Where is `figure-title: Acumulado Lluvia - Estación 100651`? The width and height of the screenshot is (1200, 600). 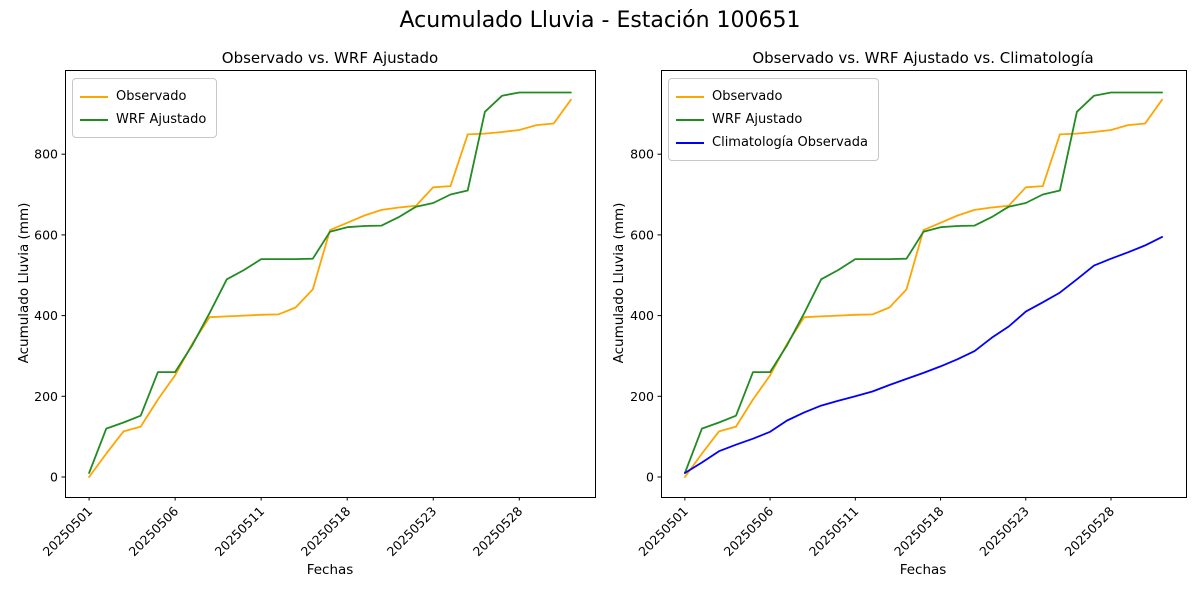 figure-title: Acumulado Lluvia - Estación 100651 is located at coordinates (600, 20).